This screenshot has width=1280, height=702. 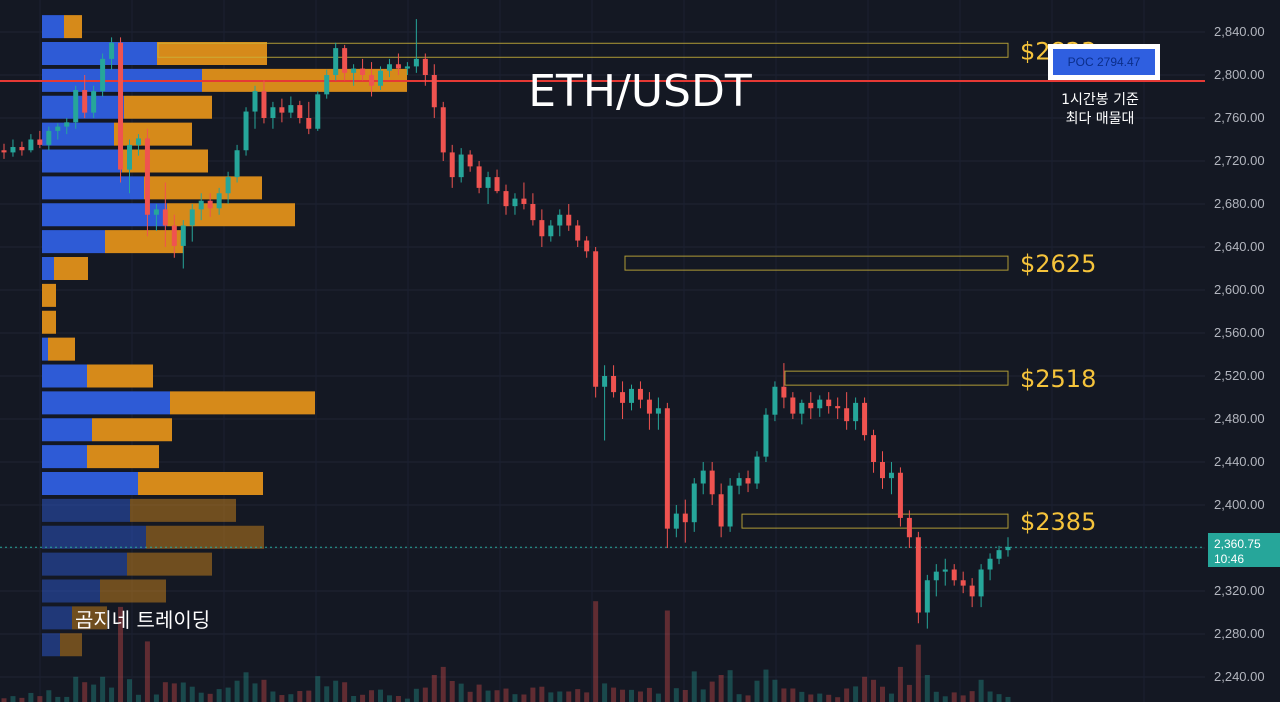 I want to click on last-price-countdown: 10:46, so click(x=1229, y=559).